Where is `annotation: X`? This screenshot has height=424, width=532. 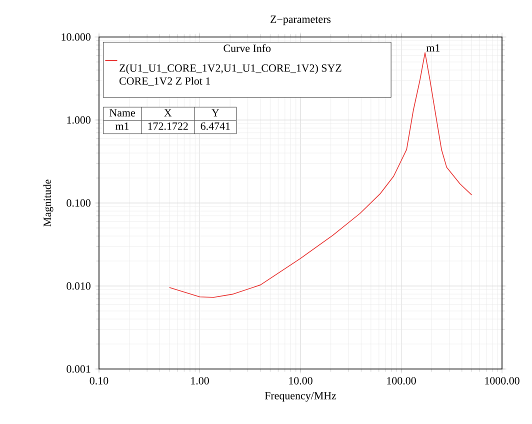
annotation: X is located at coordinates (168, 112).